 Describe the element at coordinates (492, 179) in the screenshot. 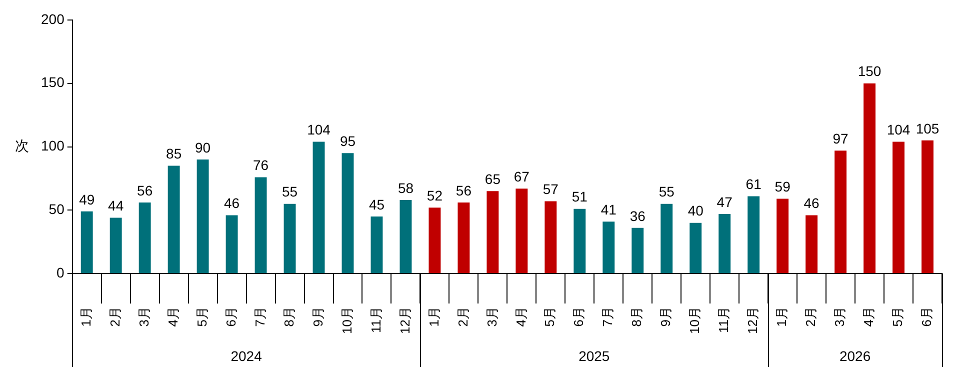

I see `data-label: 65` at that location.